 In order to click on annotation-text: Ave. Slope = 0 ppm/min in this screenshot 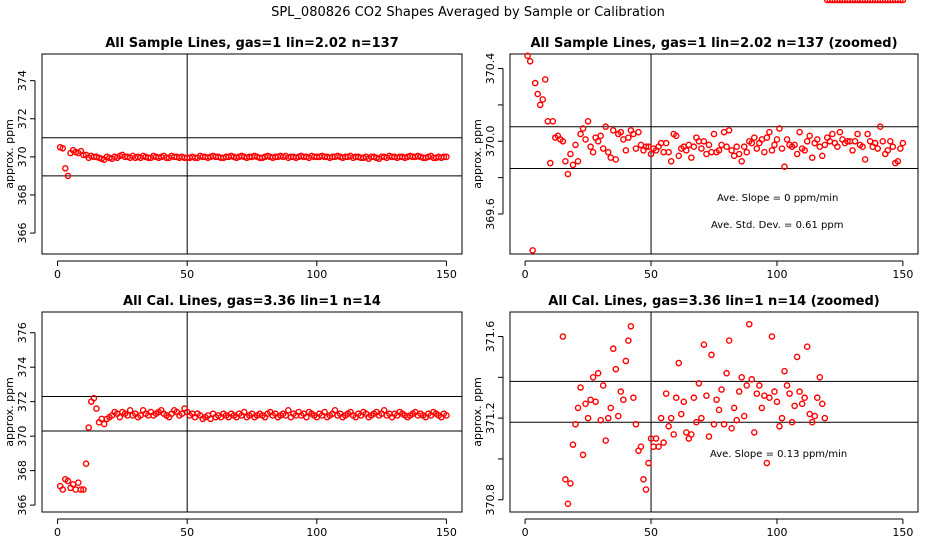, I will do `click(777, 198)`.